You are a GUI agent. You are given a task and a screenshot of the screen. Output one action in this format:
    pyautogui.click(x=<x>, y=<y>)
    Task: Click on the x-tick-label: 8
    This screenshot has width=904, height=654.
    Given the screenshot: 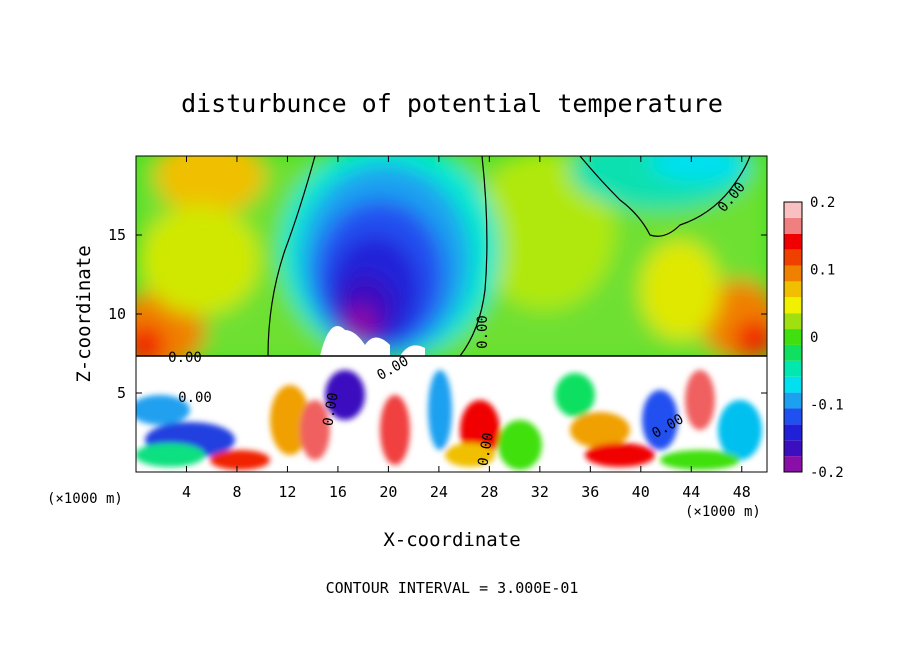 What is the action you would take?
    pyautogui.click(x=236, y=492)
    